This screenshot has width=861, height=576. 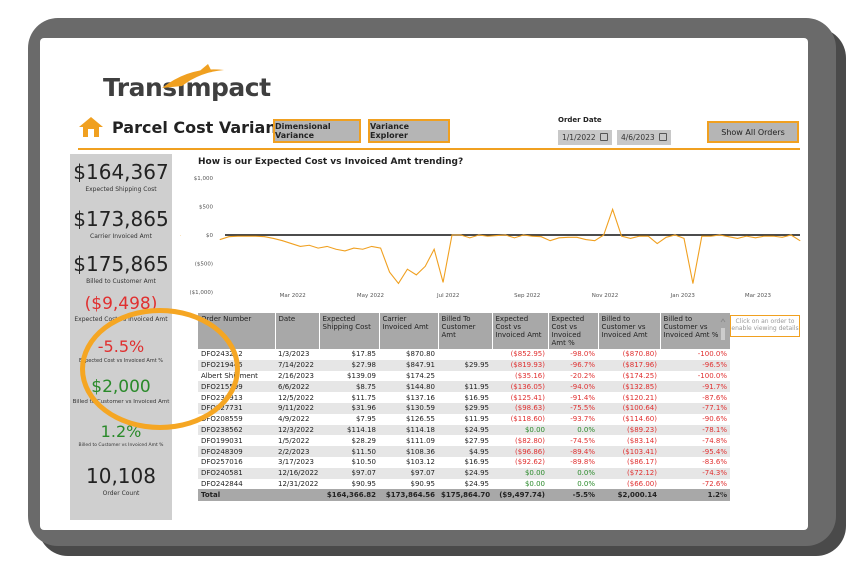 What do you see at coordinates (629, 387) in the screenshot?
I see `table-cell: ($132.85)` at bounding box center [629, 387].